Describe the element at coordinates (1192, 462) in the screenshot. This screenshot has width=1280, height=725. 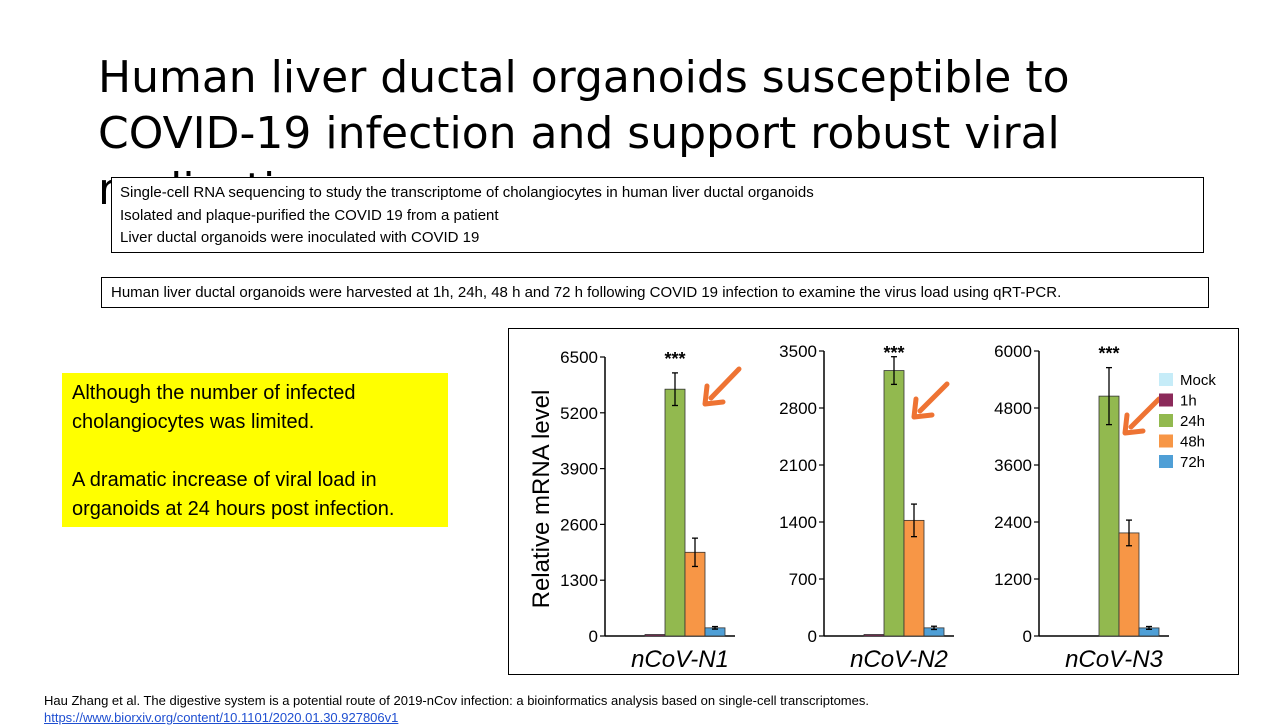
I see `legend-label-72h: 72h` at that location.